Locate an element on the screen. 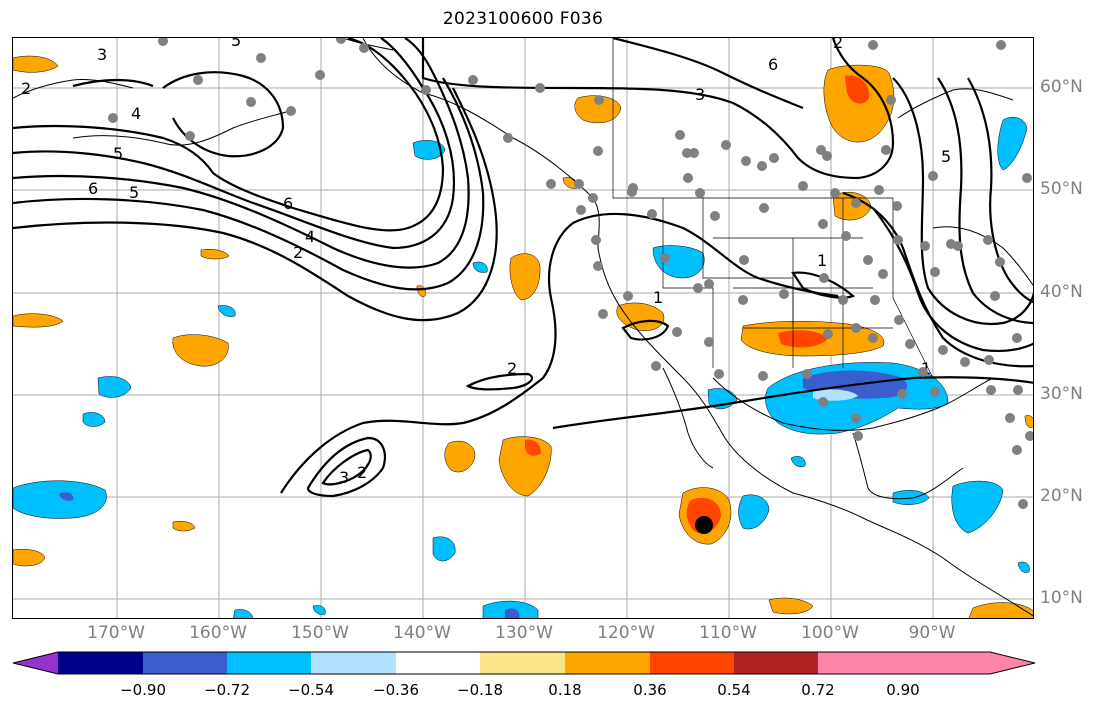  colorbar-tick-label: 0.18 is located at coordinates (565, 690).